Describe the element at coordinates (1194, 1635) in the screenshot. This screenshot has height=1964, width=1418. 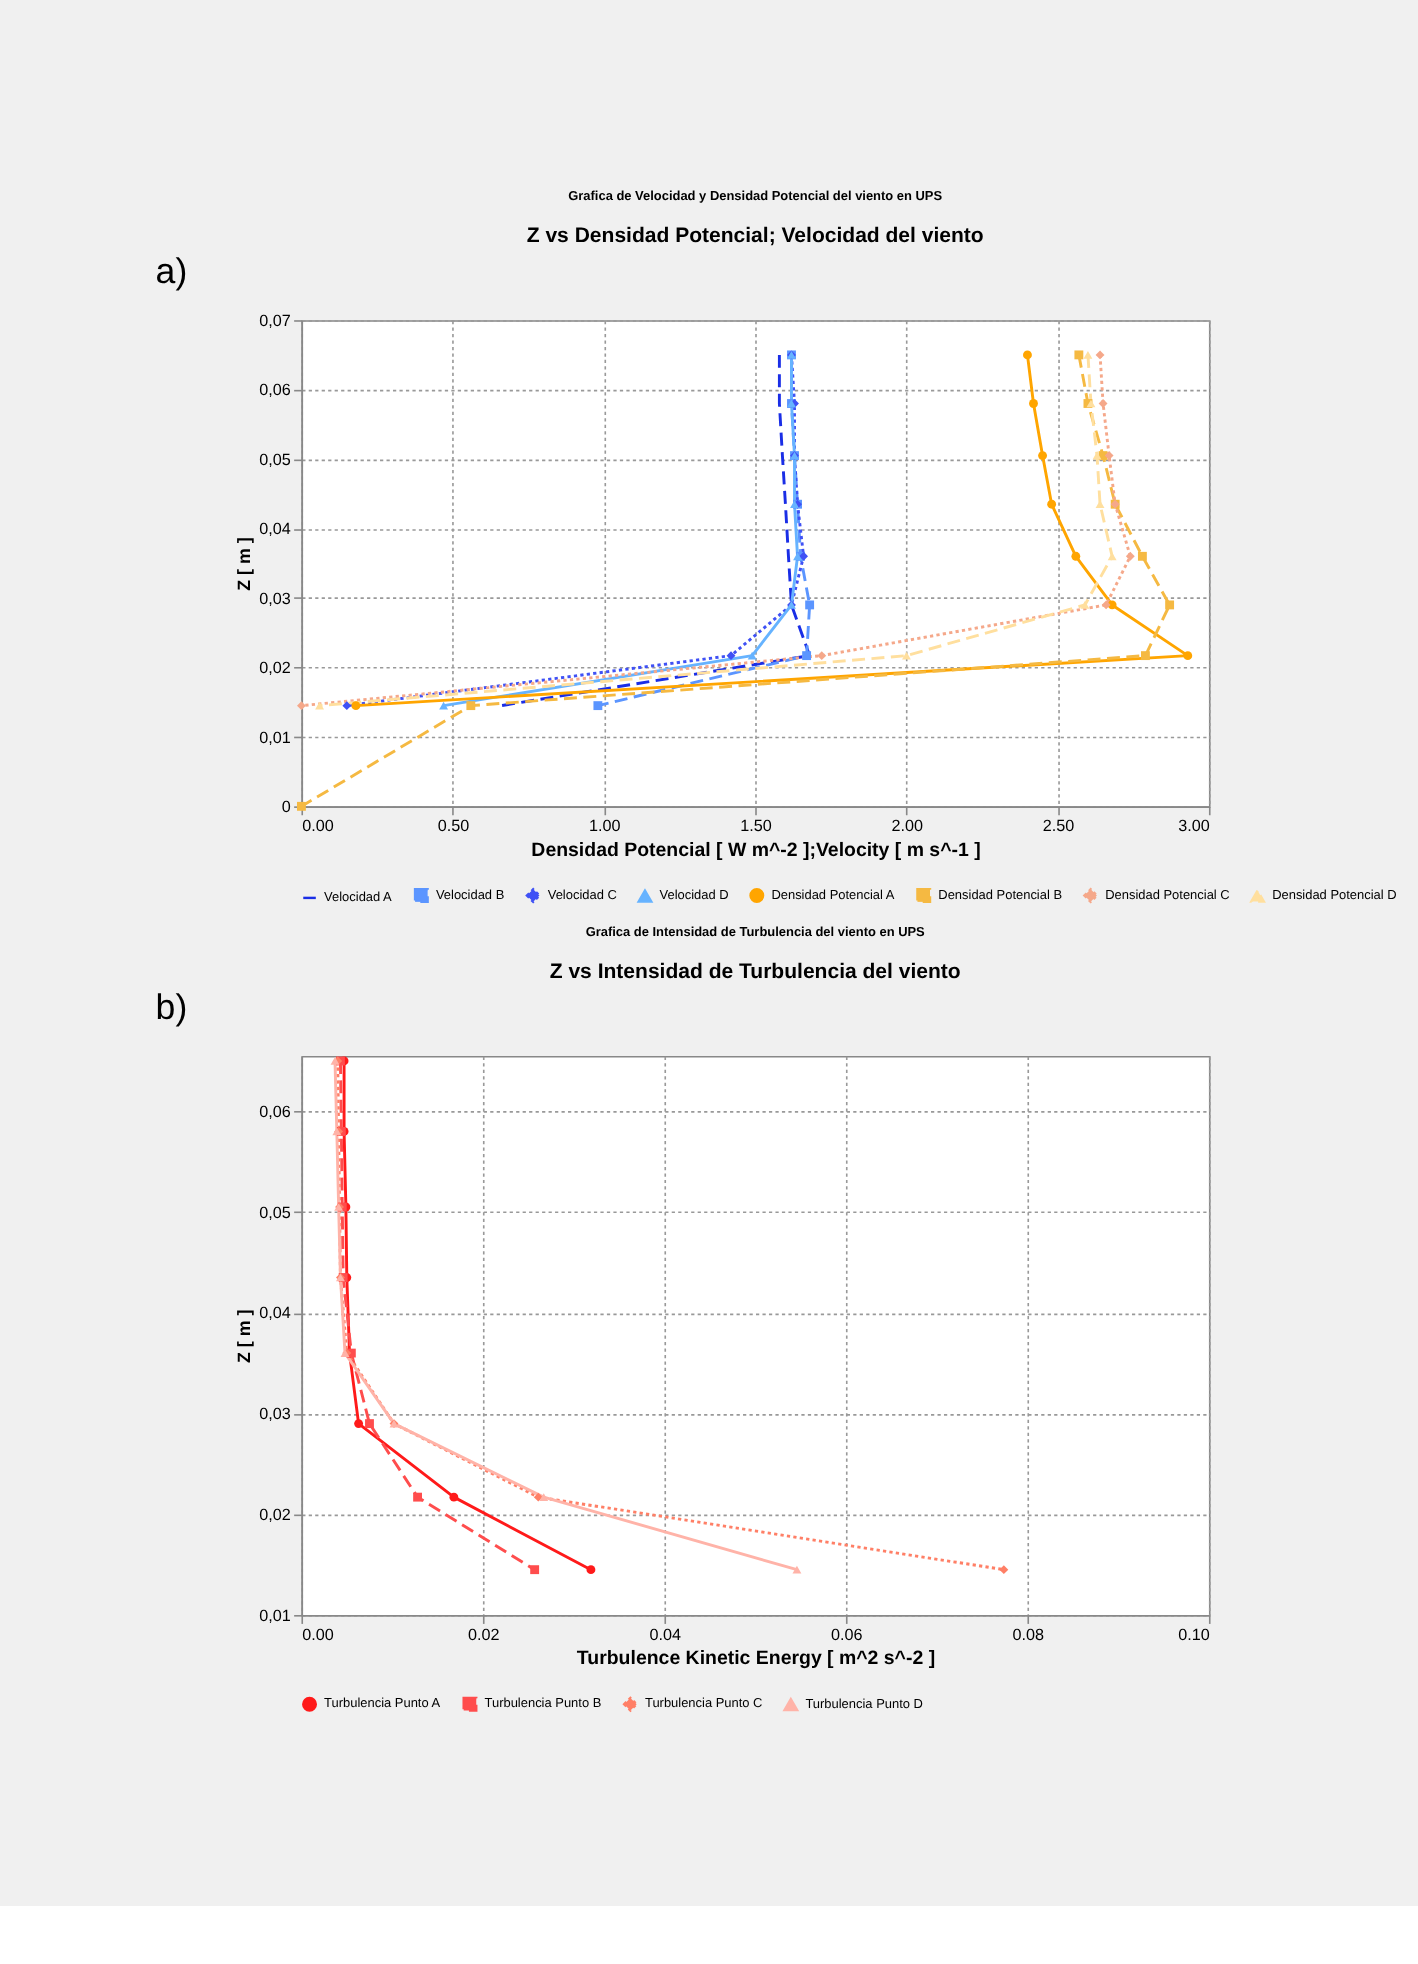
I see `x-tick-label: 0.10` at that location.